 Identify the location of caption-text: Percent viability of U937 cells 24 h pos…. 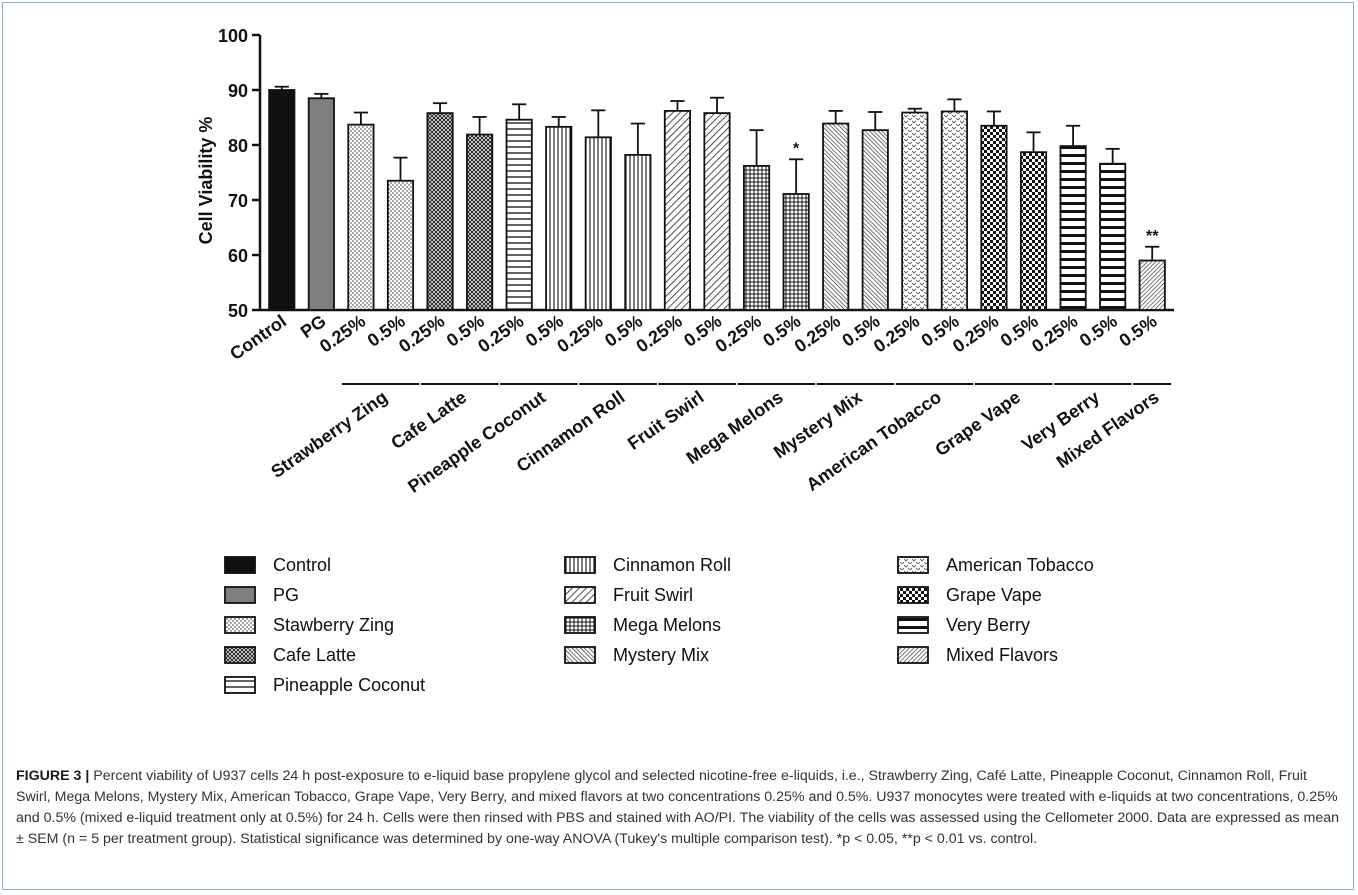
(678, 807).